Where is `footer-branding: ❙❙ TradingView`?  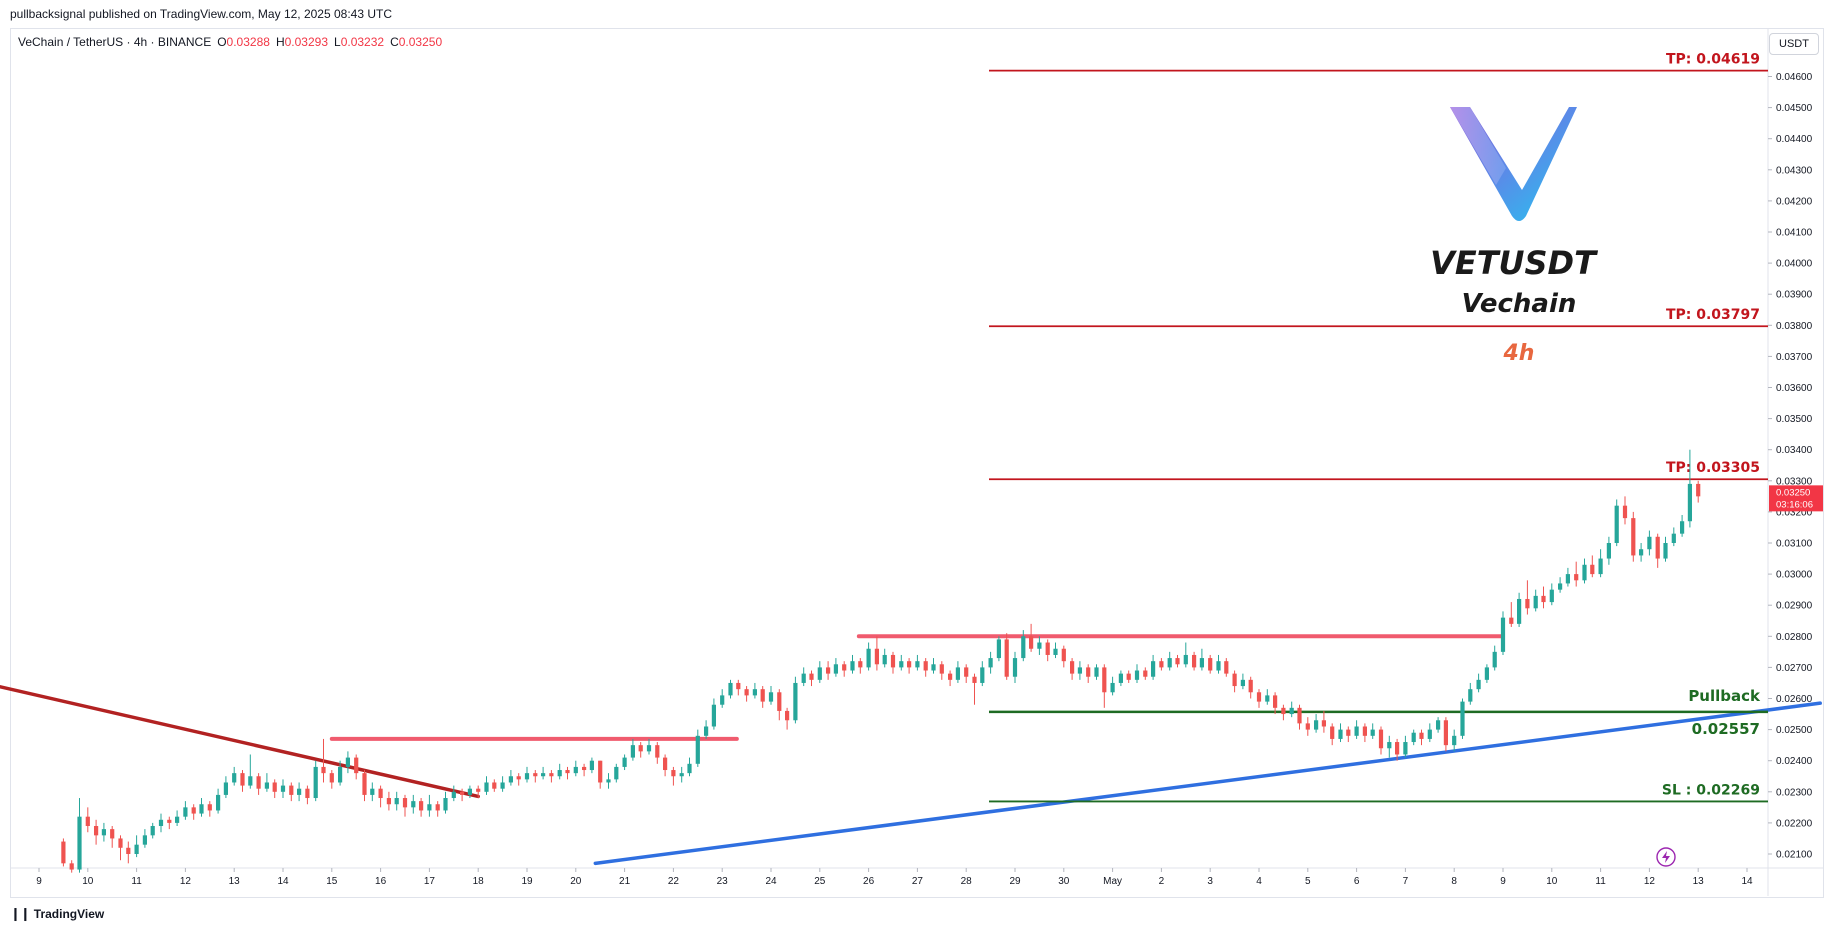 footer-branding: ❙❙ TradingView is located at coordinates (57, 914).